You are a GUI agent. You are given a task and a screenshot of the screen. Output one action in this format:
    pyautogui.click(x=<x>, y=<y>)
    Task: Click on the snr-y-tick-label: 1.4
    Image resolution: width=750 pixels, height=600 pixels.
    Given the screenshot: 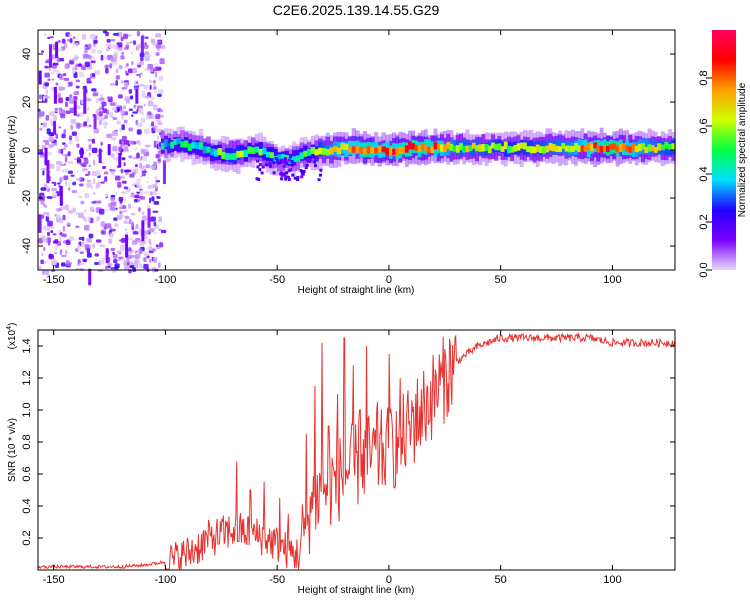 What is the action you would take?
    pyautogui.click(x=27, y=345)
    